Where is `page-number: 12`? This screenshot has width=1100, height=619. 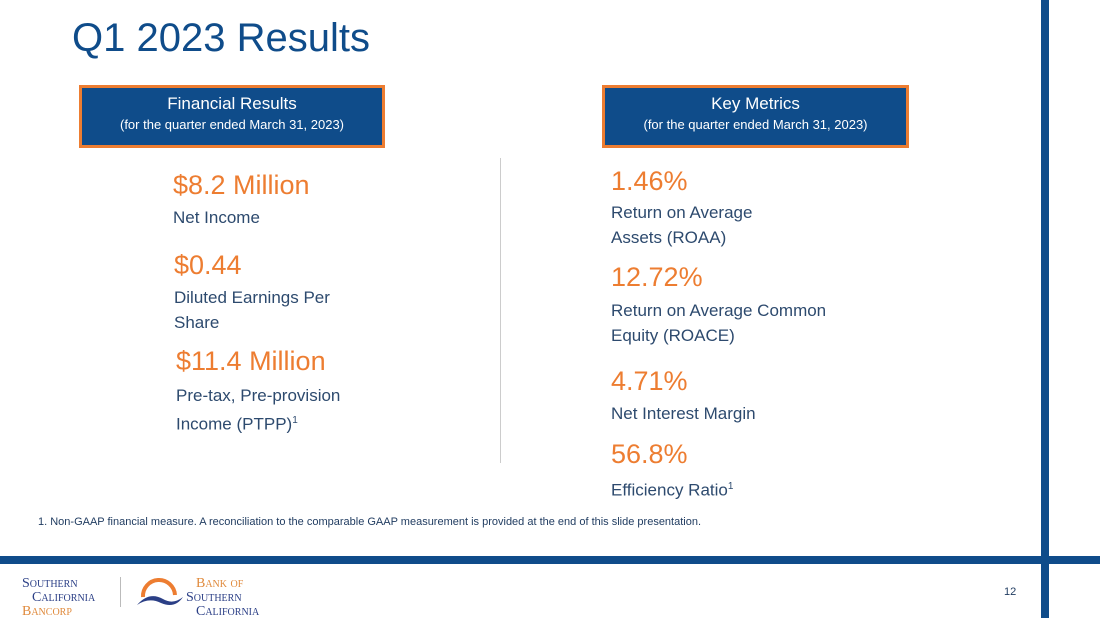 page-number: 12 is located at coordinates (1010, 592).